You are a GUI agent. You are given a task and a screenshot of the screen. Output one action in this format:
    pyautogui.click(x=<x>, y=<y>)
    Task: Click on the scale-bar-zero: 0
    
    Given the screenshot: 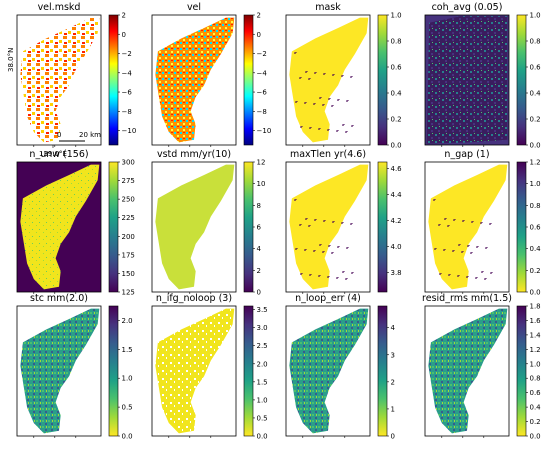 What is the action you would take?
    pyautogui.click(x=59, y=135)
    